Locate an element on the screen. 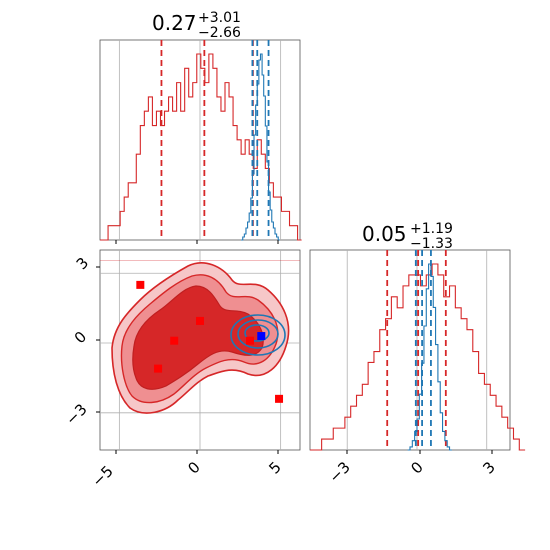 The width and height of the screenshot is (550, 550). marginal-y-xtick-label-3: 3 is located at coordinates (488, 467).